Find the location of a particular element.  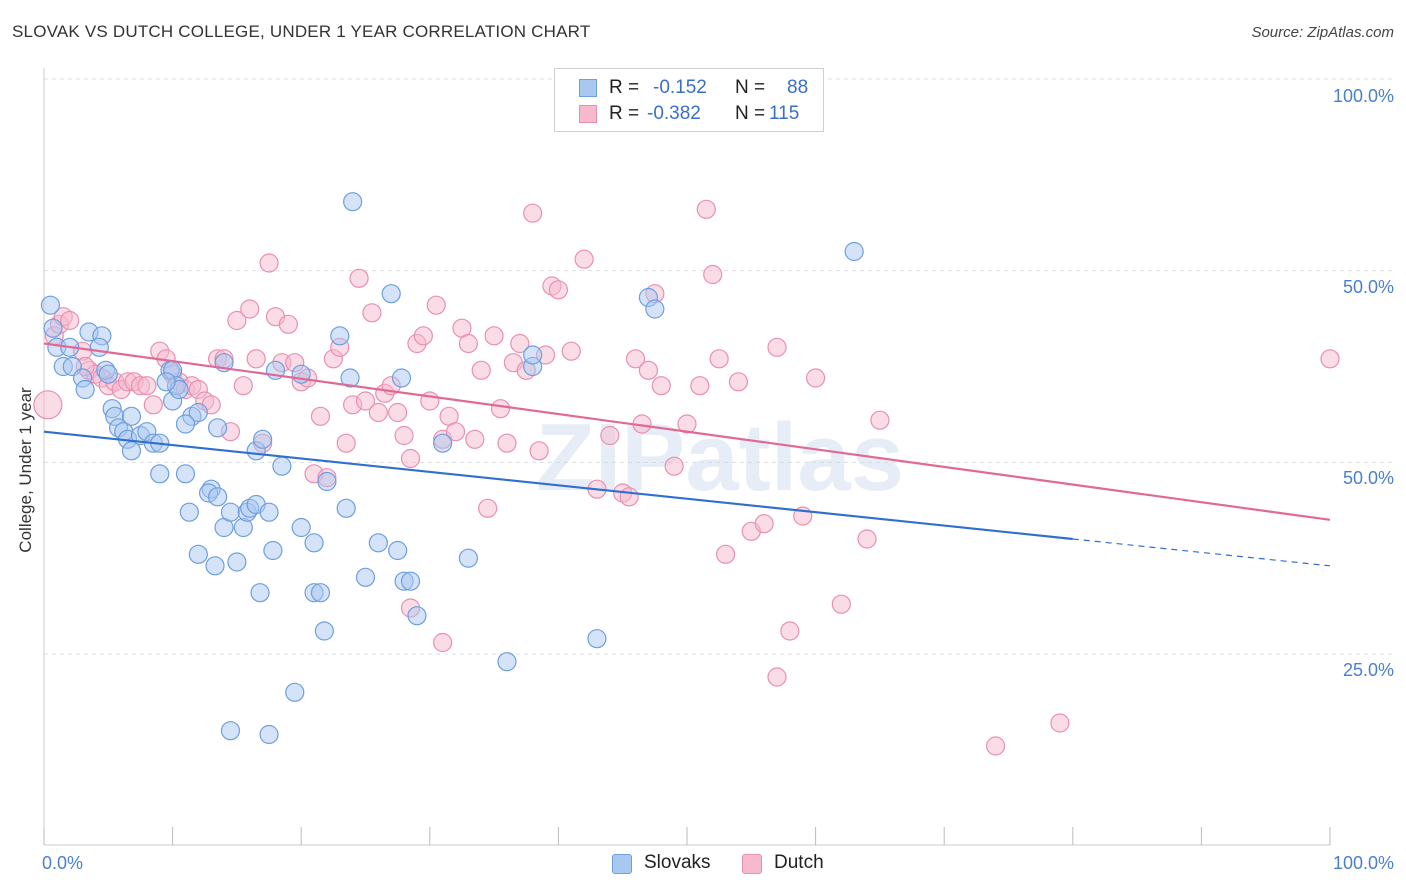

slovaks-legend-swatch is located at coordinates (622, 864).